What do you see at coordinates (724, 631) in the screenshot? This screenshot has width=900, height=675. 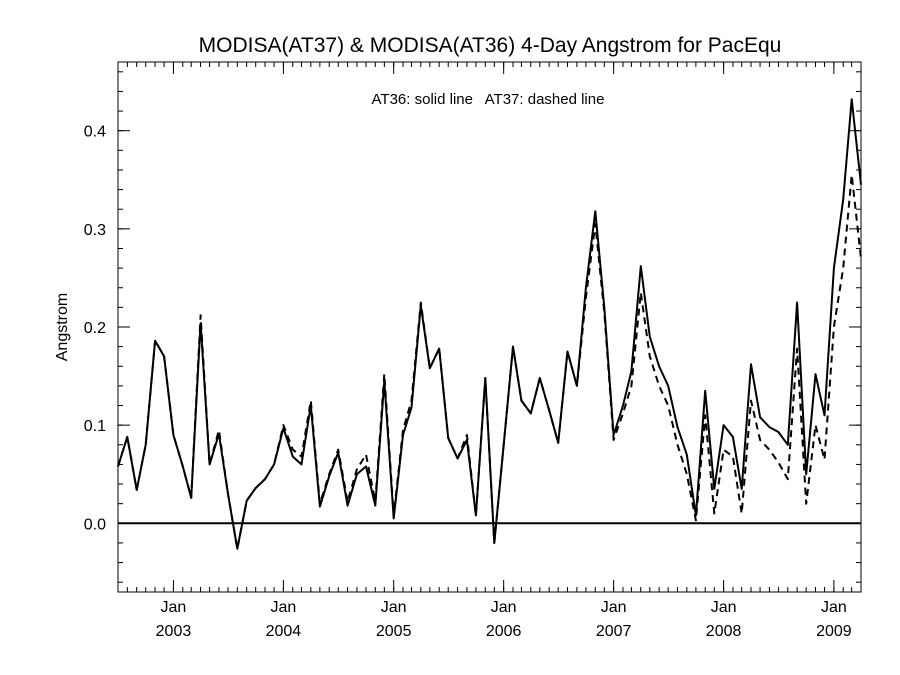 I see `x-tick-year-label: 2008` at bounding box center [724, 631].